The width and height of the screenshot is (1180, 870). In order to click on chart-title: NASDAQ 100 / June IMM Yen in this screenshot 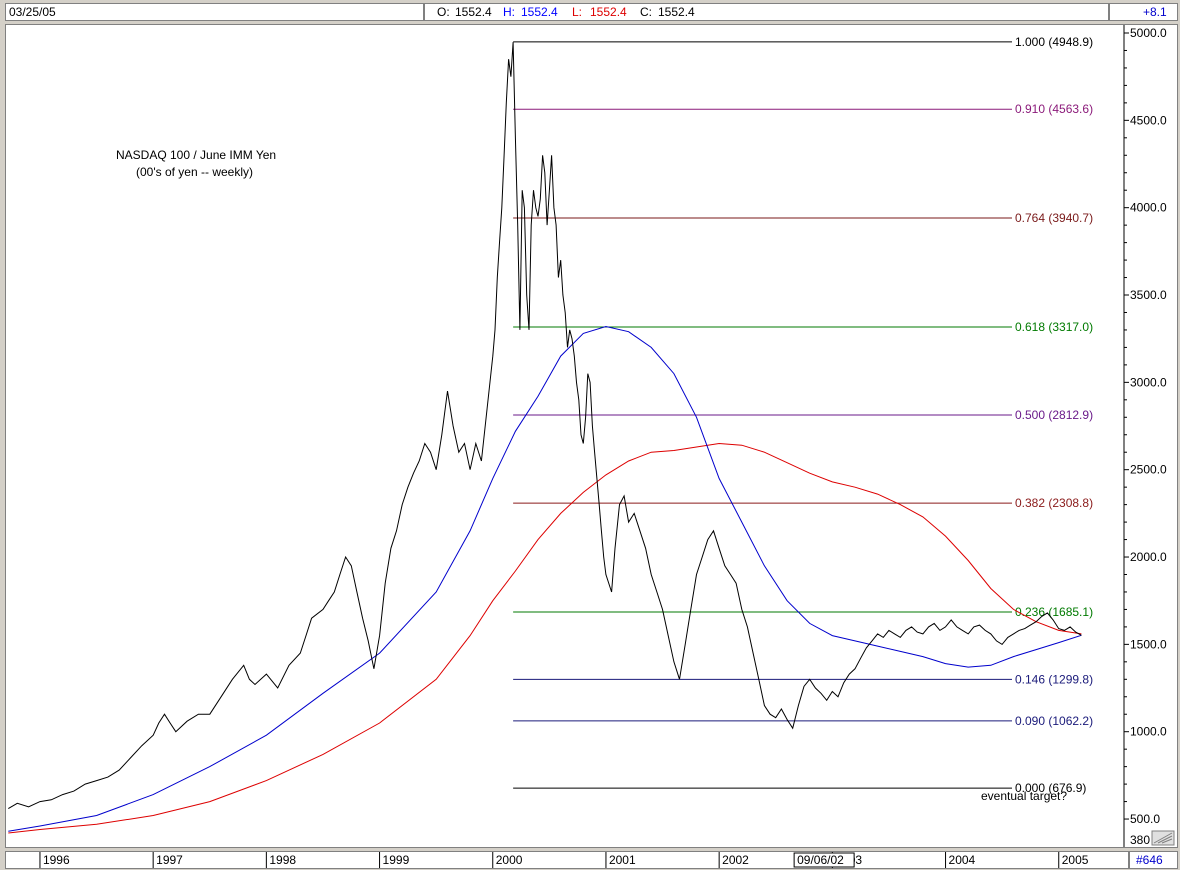, I will do `click(196, 155)`.